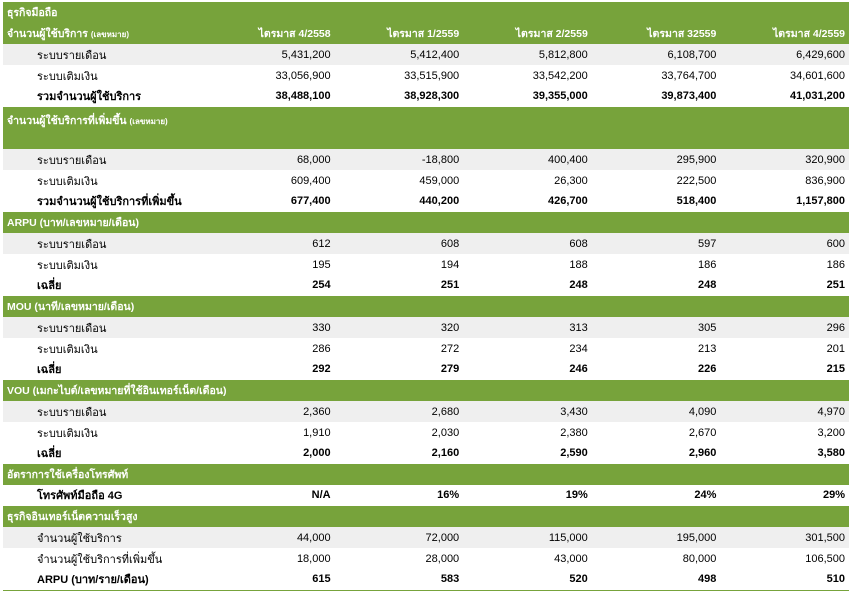  What do you see at coordinates (399, 496) in the screenshot?
I see `value-cell: 16%` at bounding box center [399, 496].